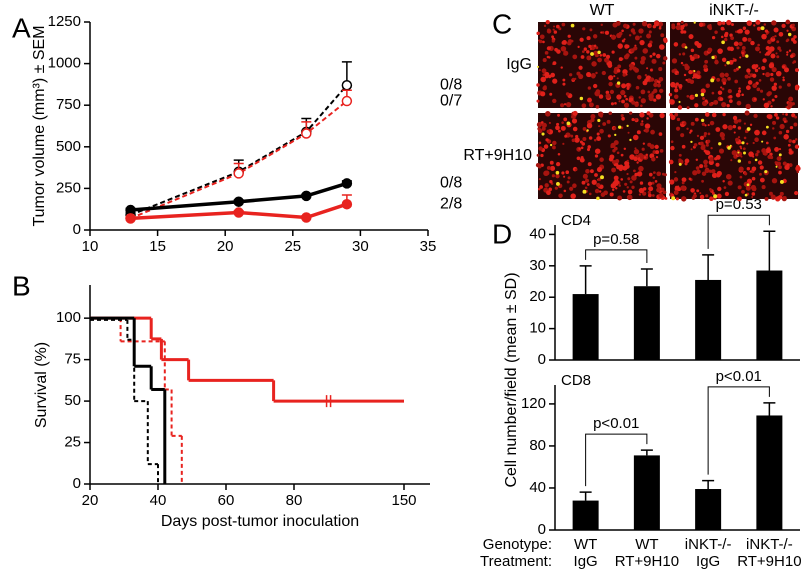 This screenshot has width=810, height=578. I want to click on y-tick-label: 0, so click(542, 529).